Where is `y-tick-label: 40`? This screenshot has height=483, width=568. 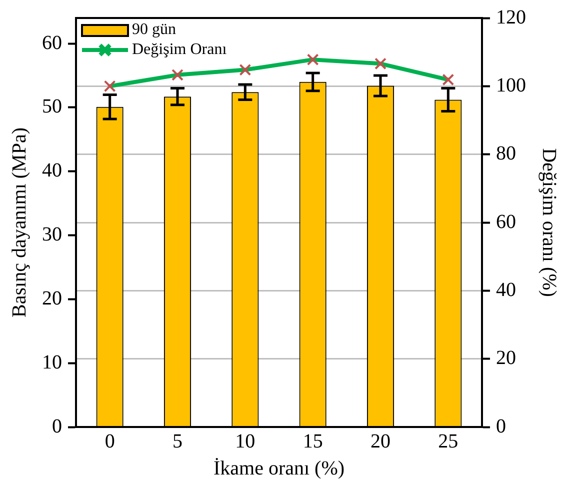 y-tick-label: 40 is located at coordinates (52, 171).